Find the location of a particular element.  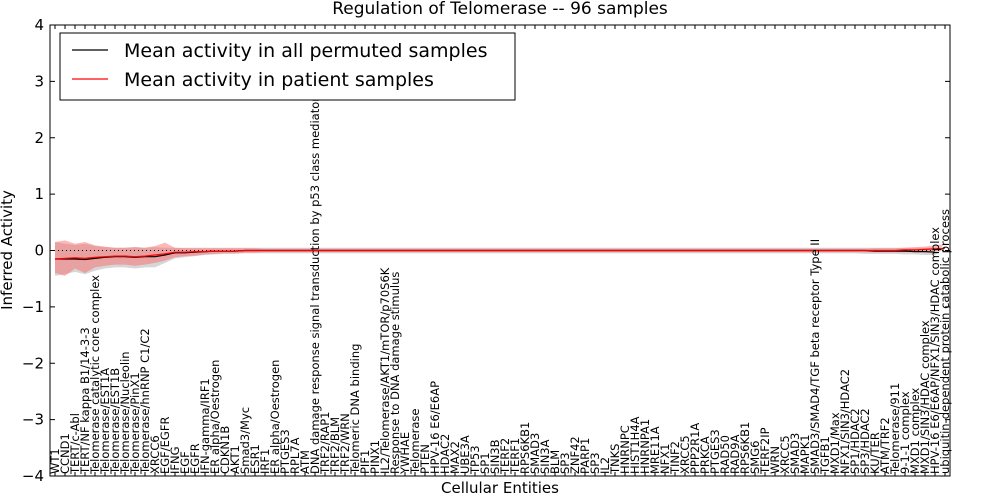

x-tick-label: HPV-16 E6/E6AP/NFX1/SIN3/HDAC complex is located at coordinates (935, 350).